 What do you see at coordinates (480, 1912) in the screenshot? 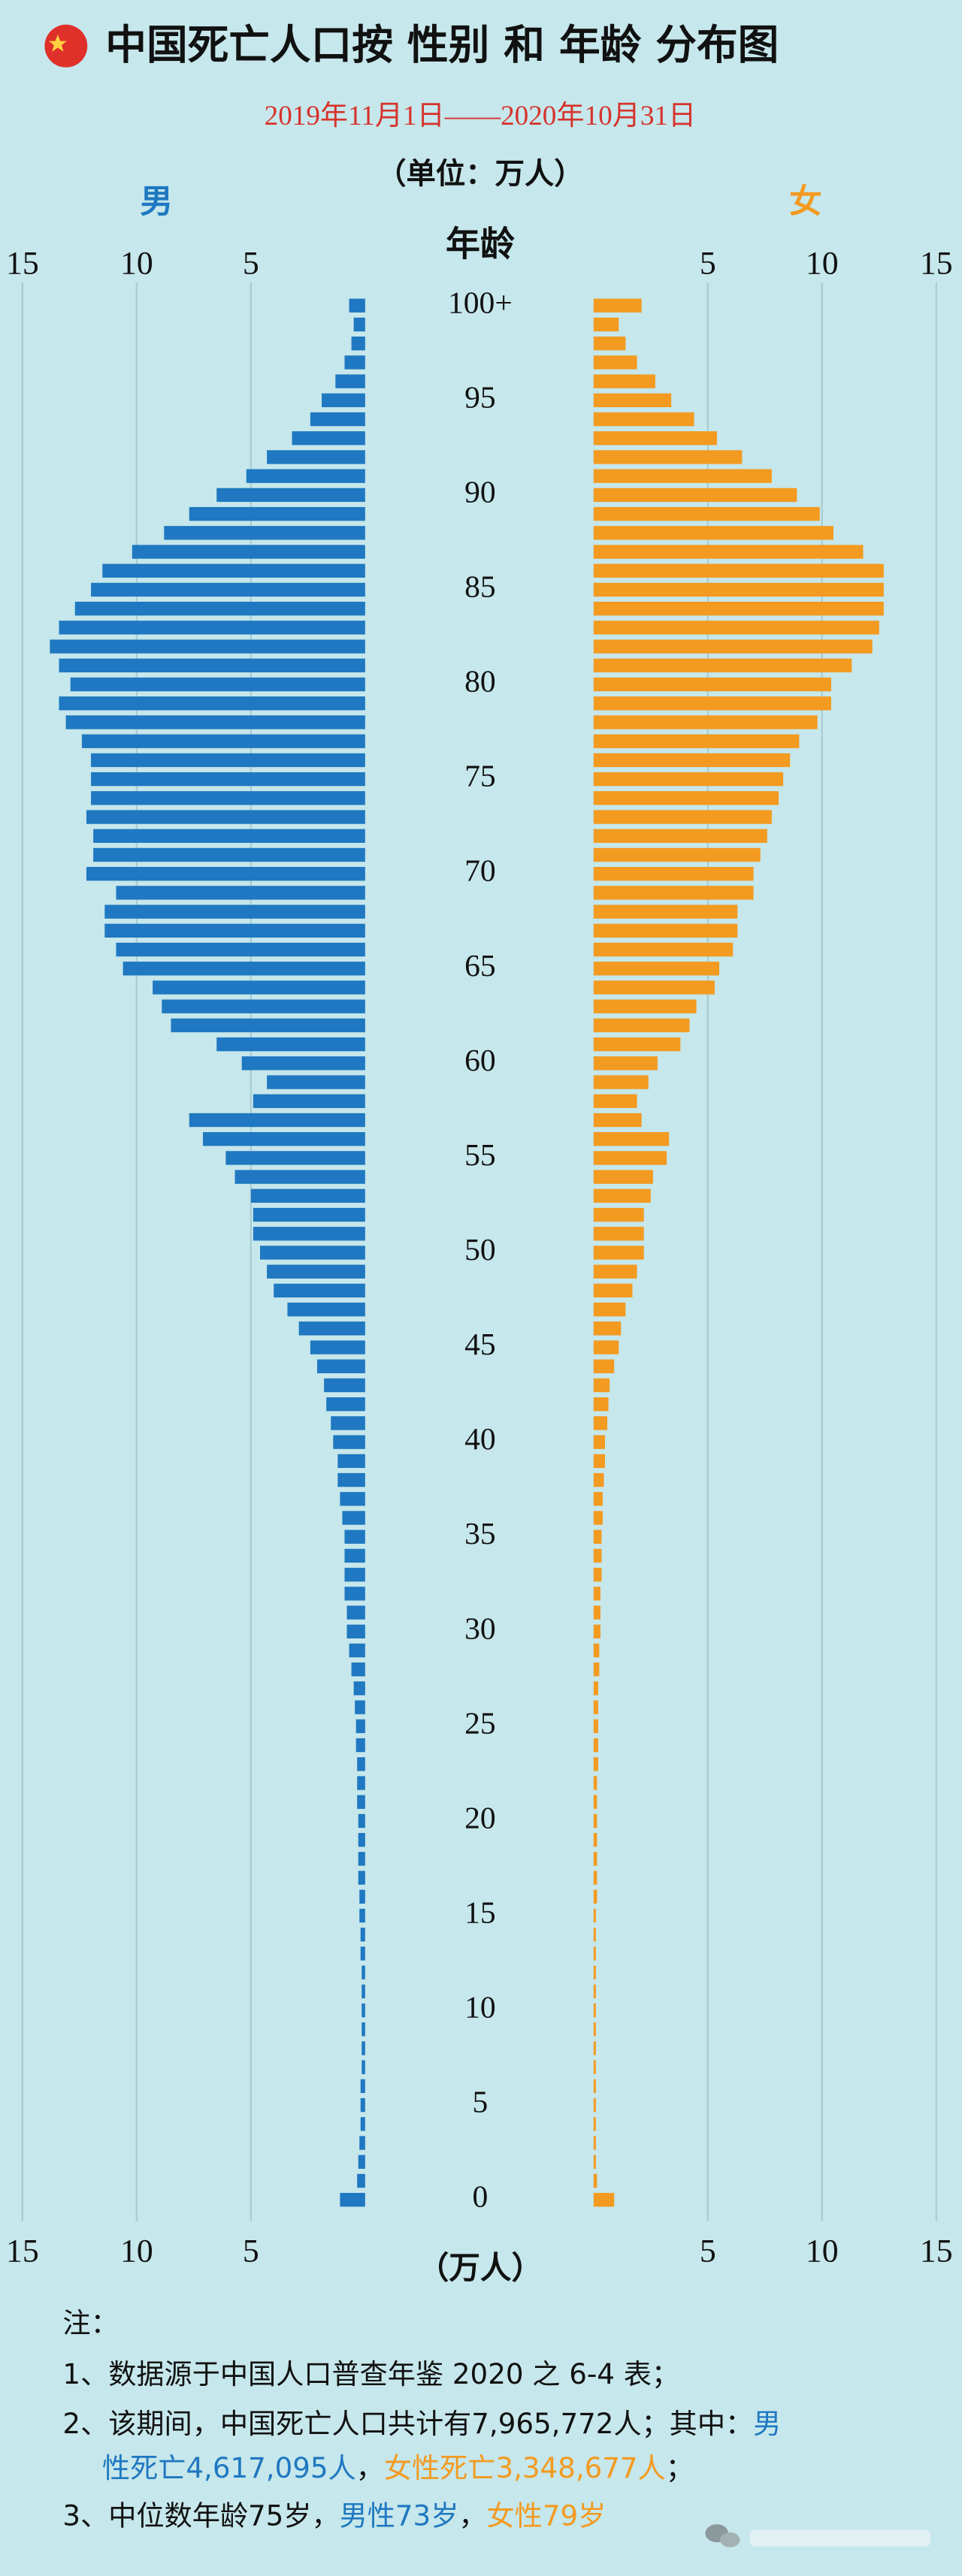
I see `y-tick-label: 15` at bounding box center [480, 1912].